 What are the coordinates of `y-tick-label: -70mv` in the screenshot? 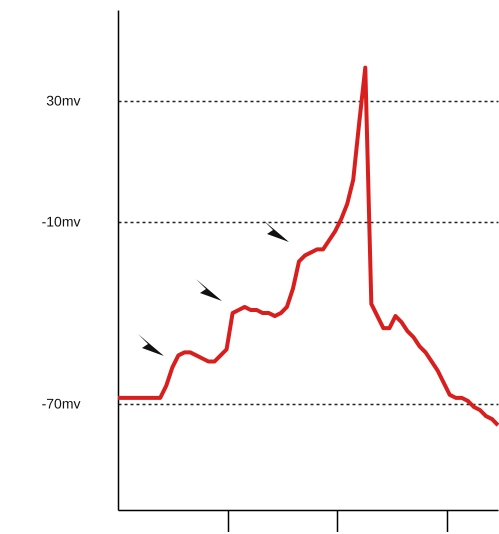 It's located at (61, 403).